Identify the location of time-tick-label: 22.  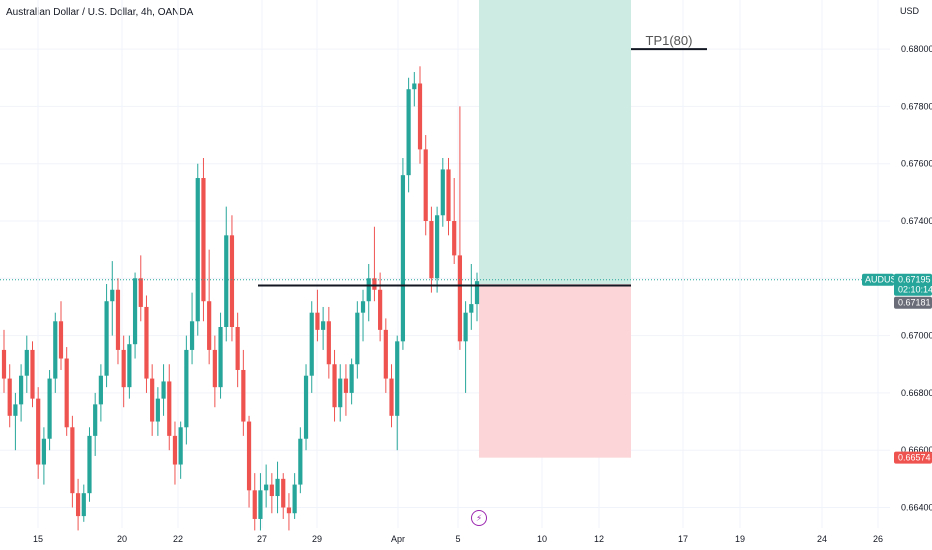
(178, 539).